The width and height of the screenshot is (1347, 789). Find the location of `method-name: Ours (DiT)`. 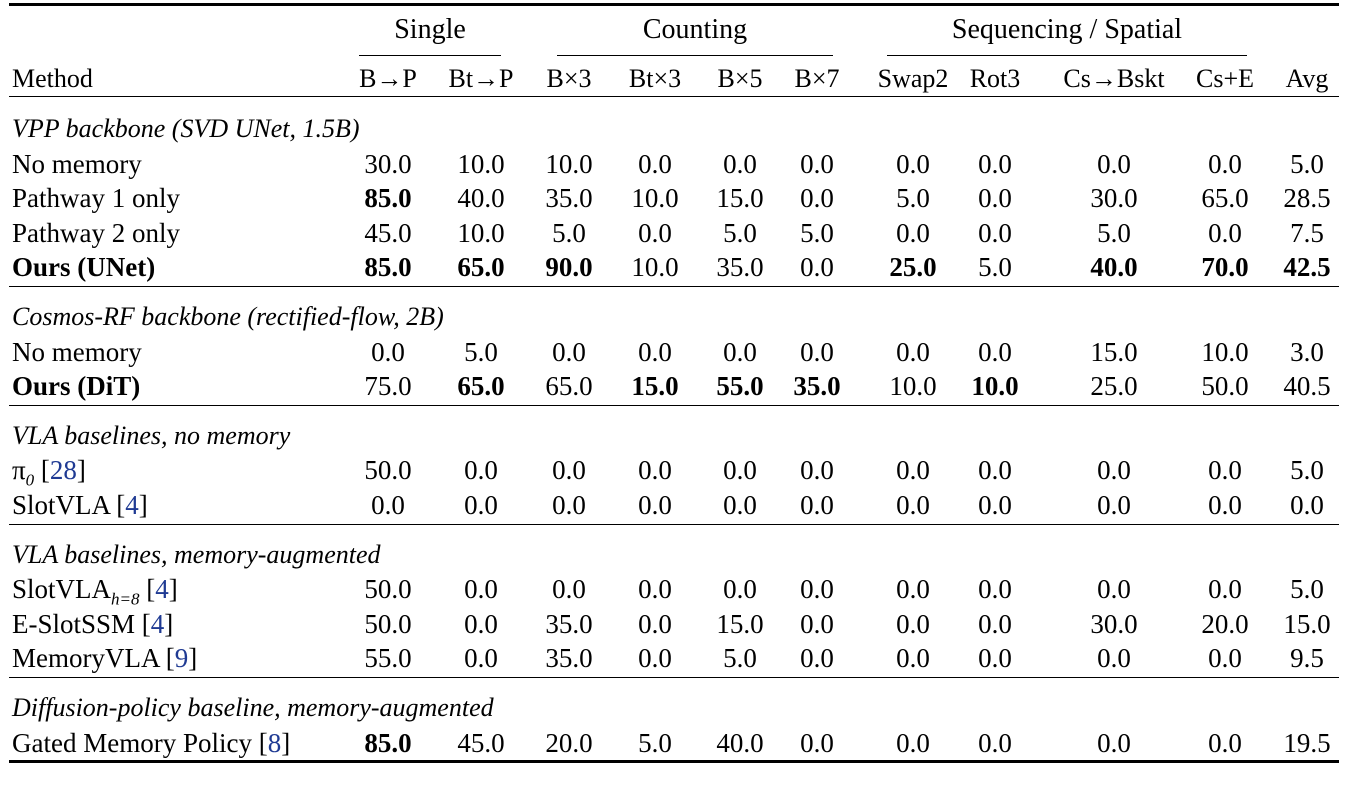

method-name: Ours (DiT) is located at coordinates (76, 386).